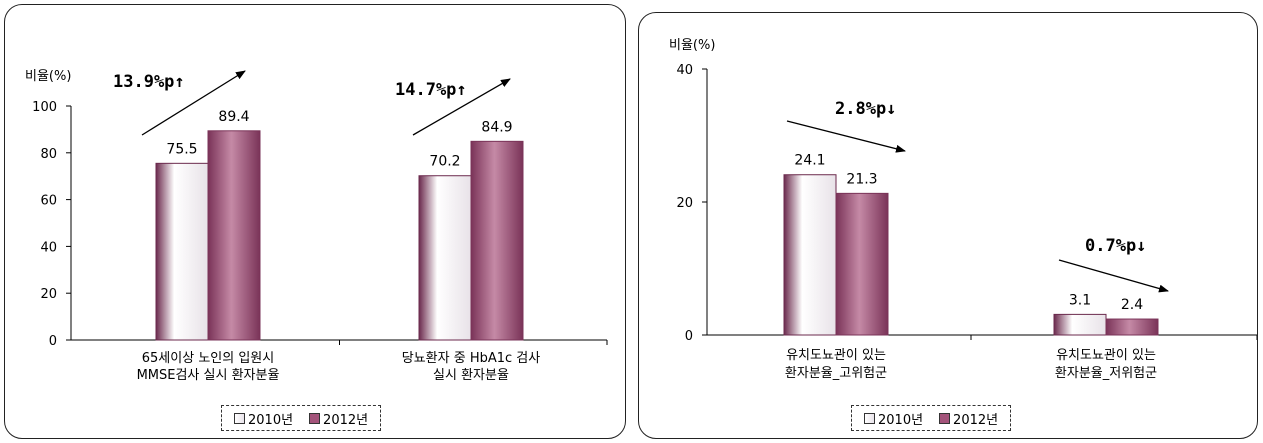  Describe the element at coordinates (44, 107) in the screenshot. I see `y-tick-label: 100` at that location.